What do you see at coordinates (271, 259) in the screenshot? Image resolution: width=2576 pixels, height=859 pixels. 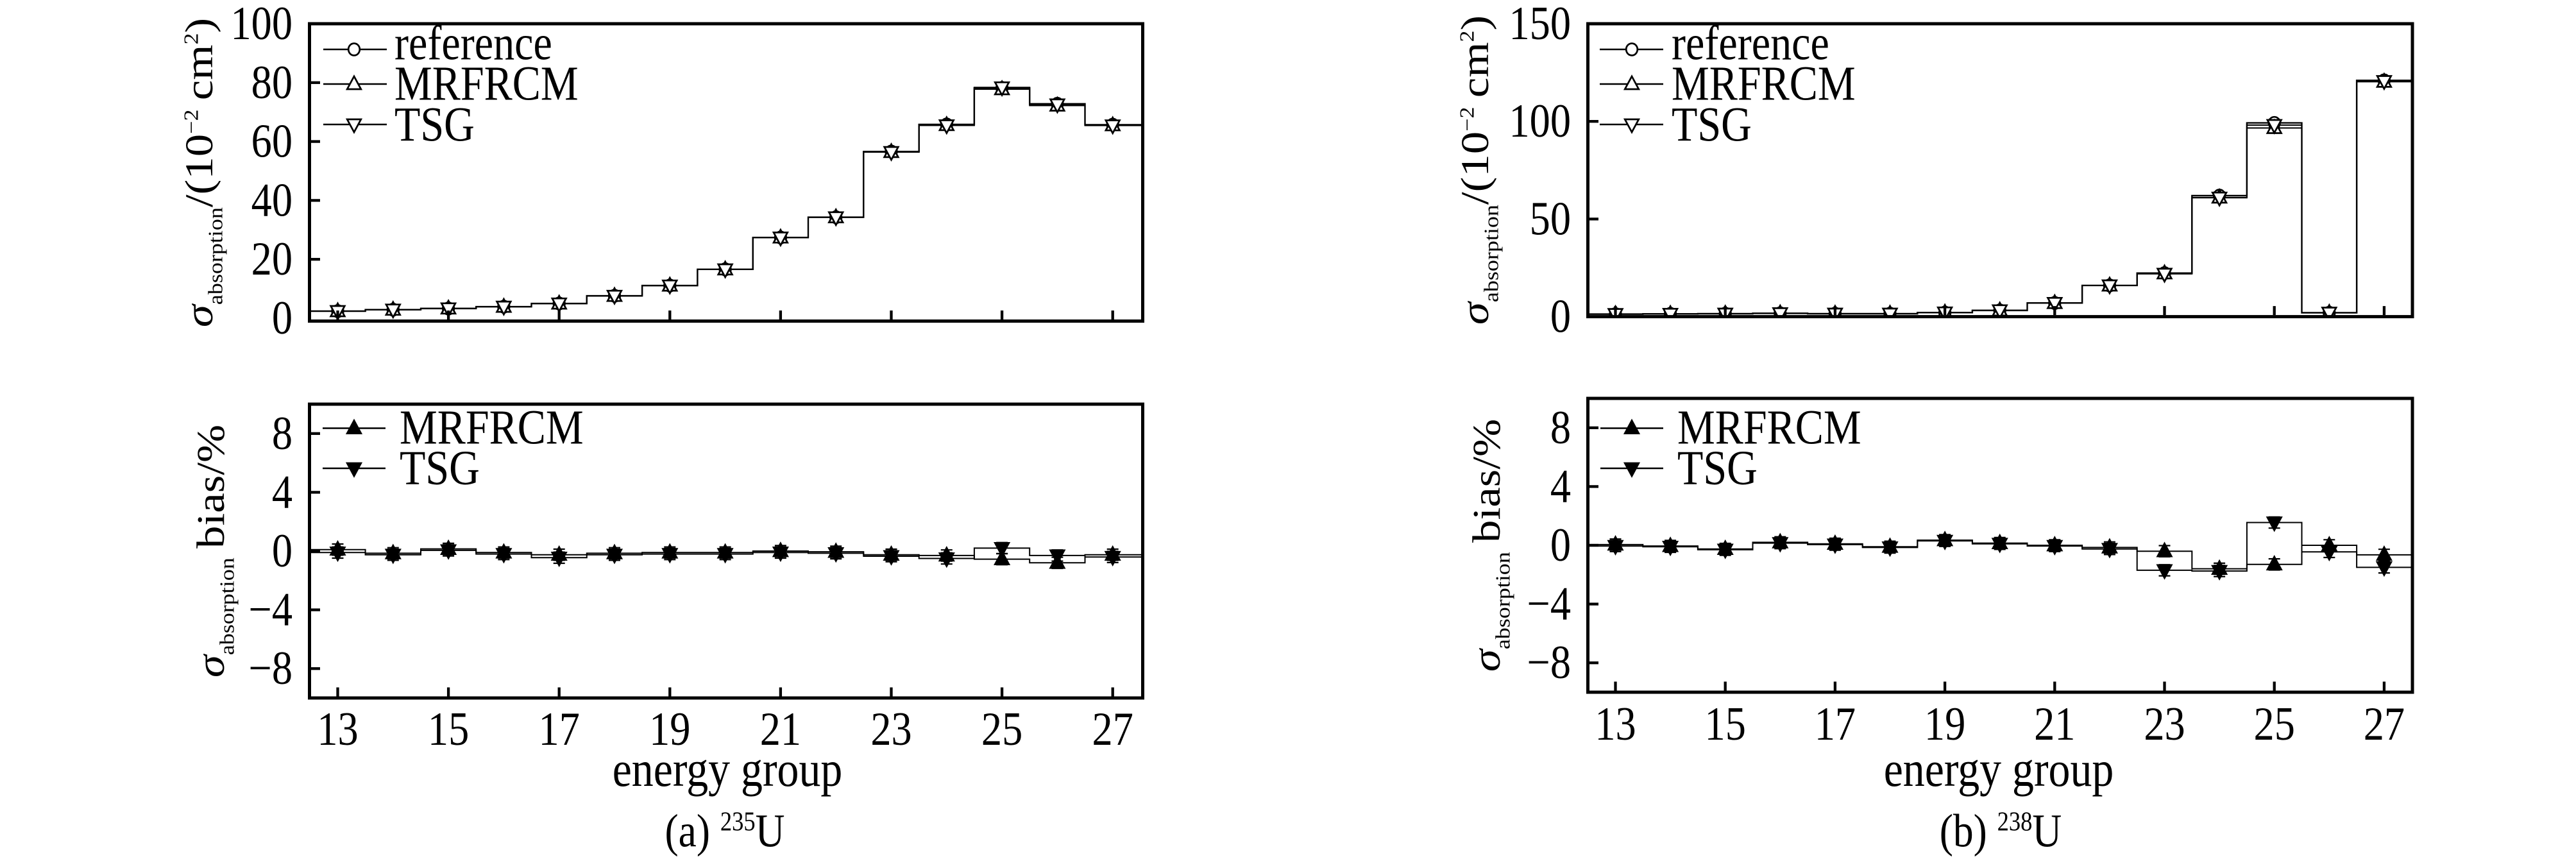 I see `svg-text: 20` at bounding box center [271, 259].